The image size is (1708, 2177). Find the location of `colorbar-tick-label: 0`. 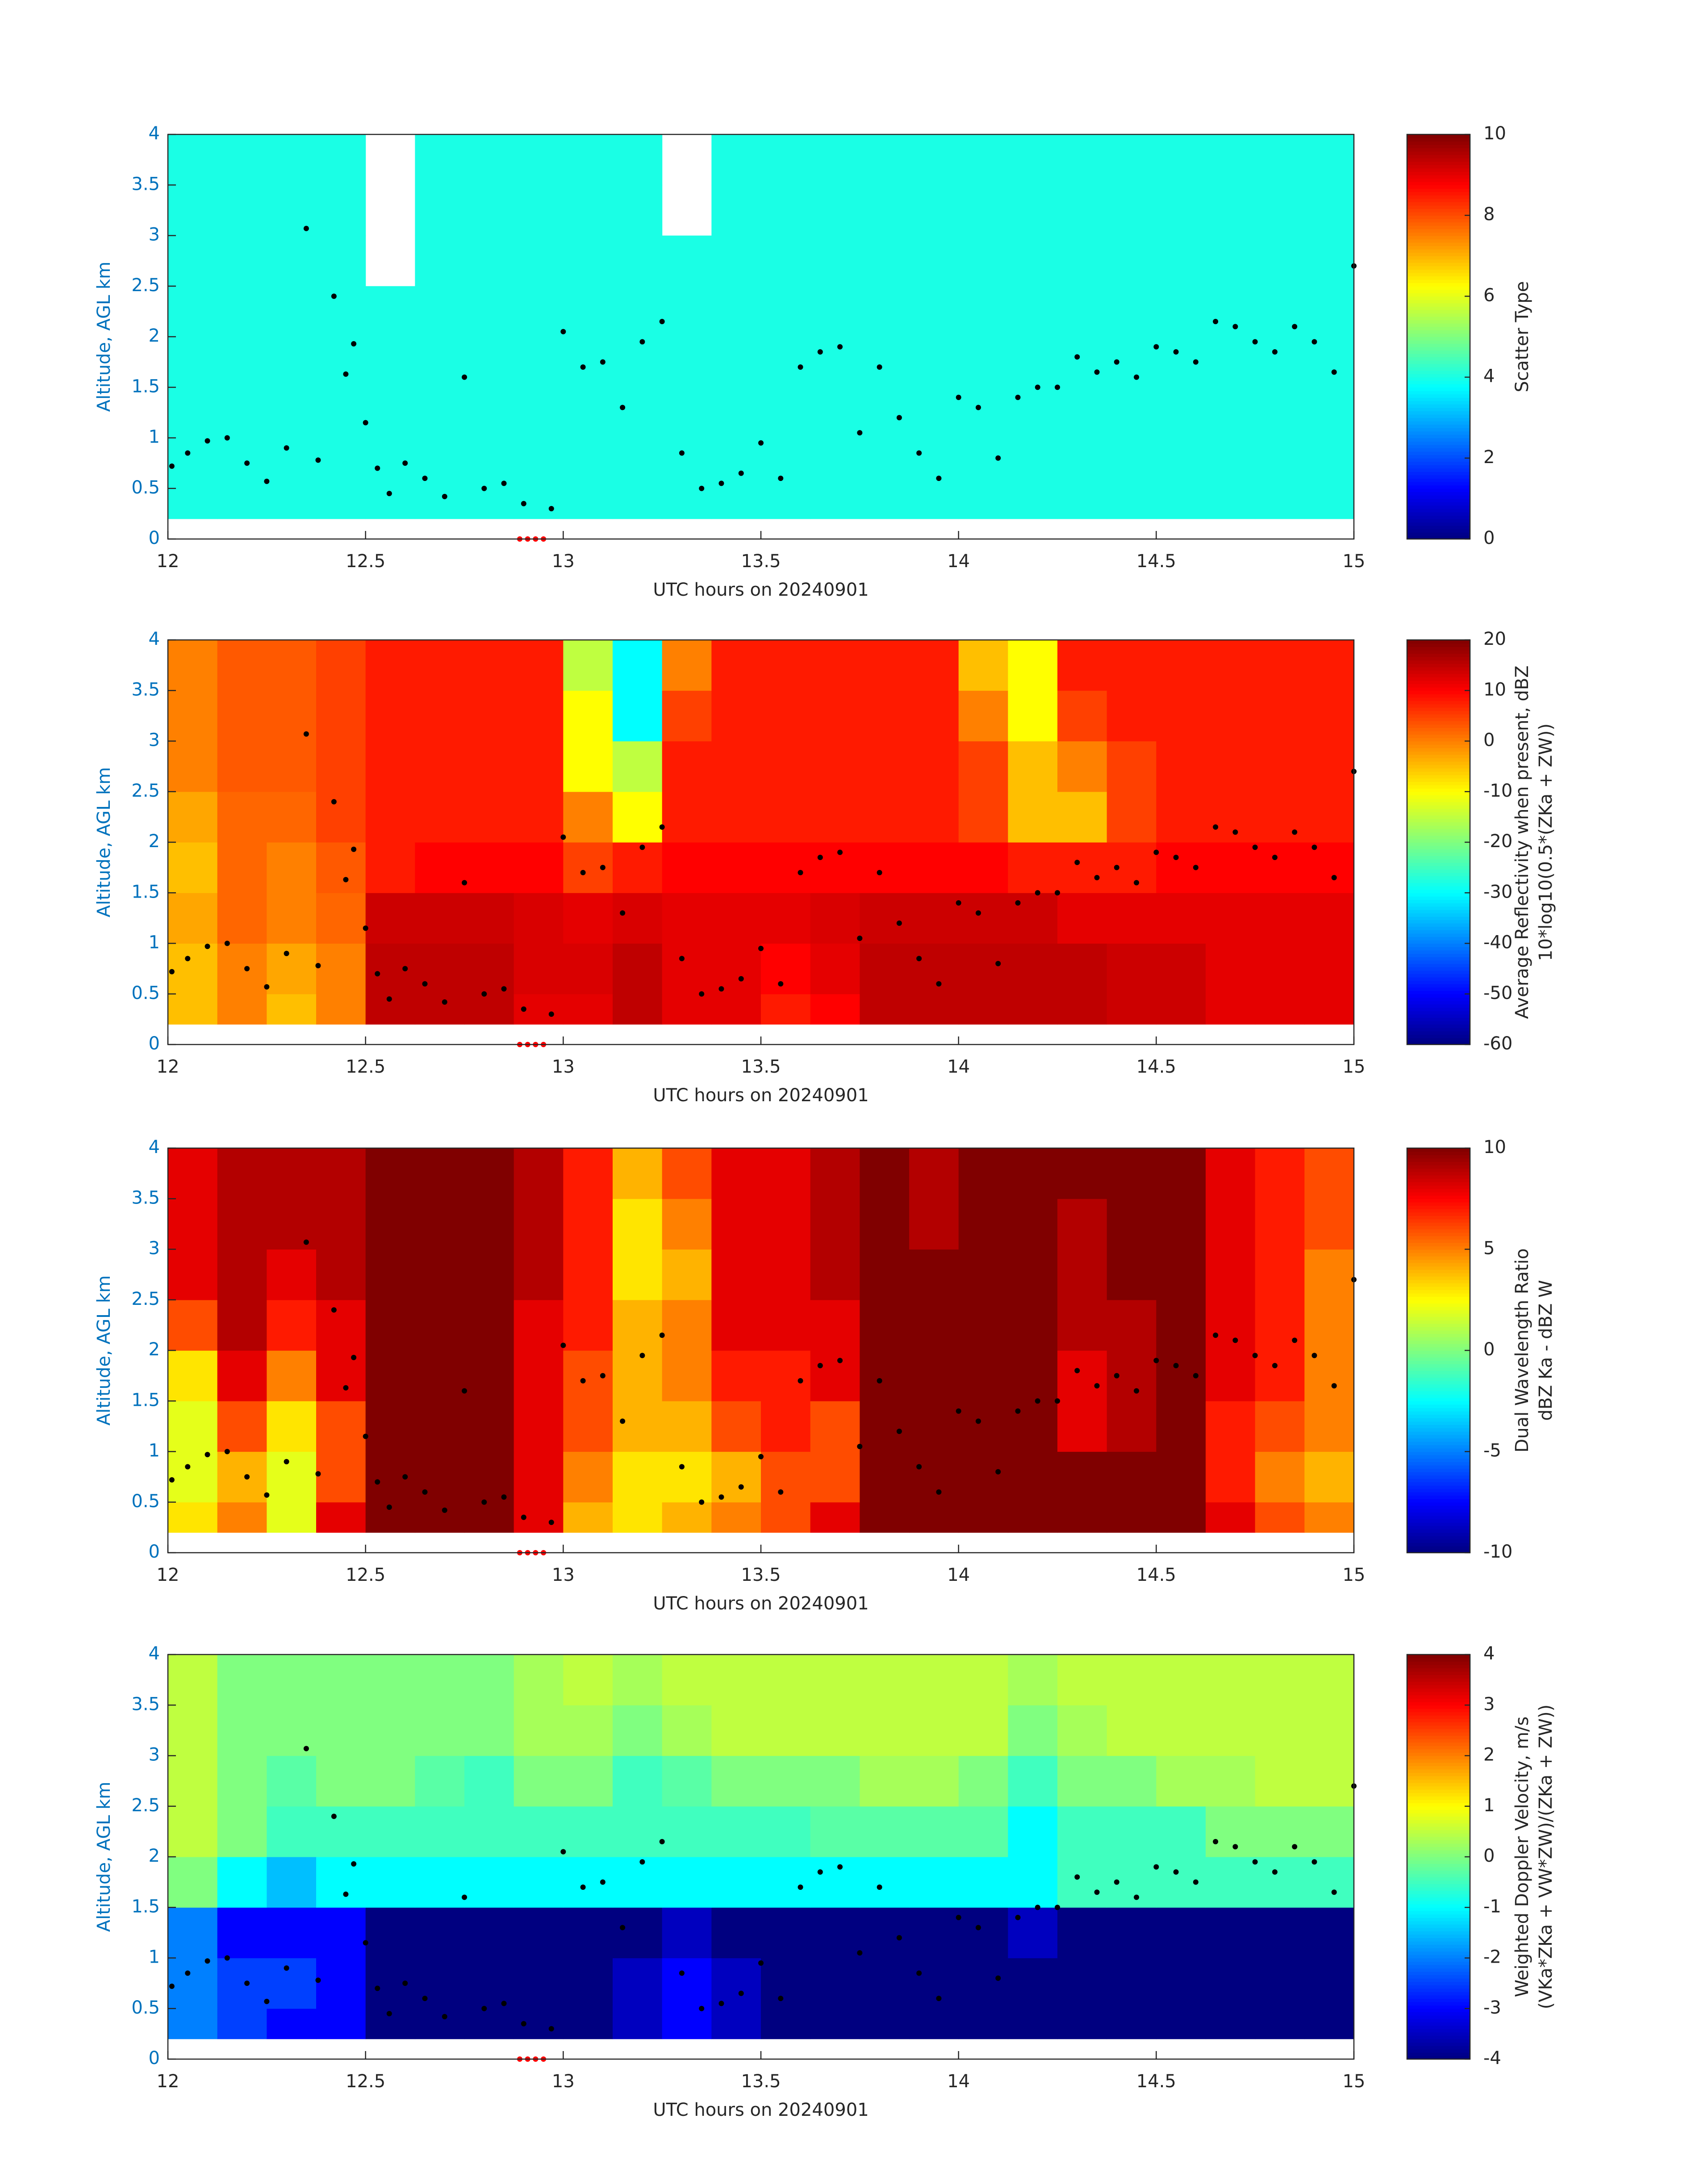

colorbar-tick-label: 0 is located at coordinates (1489, 538).